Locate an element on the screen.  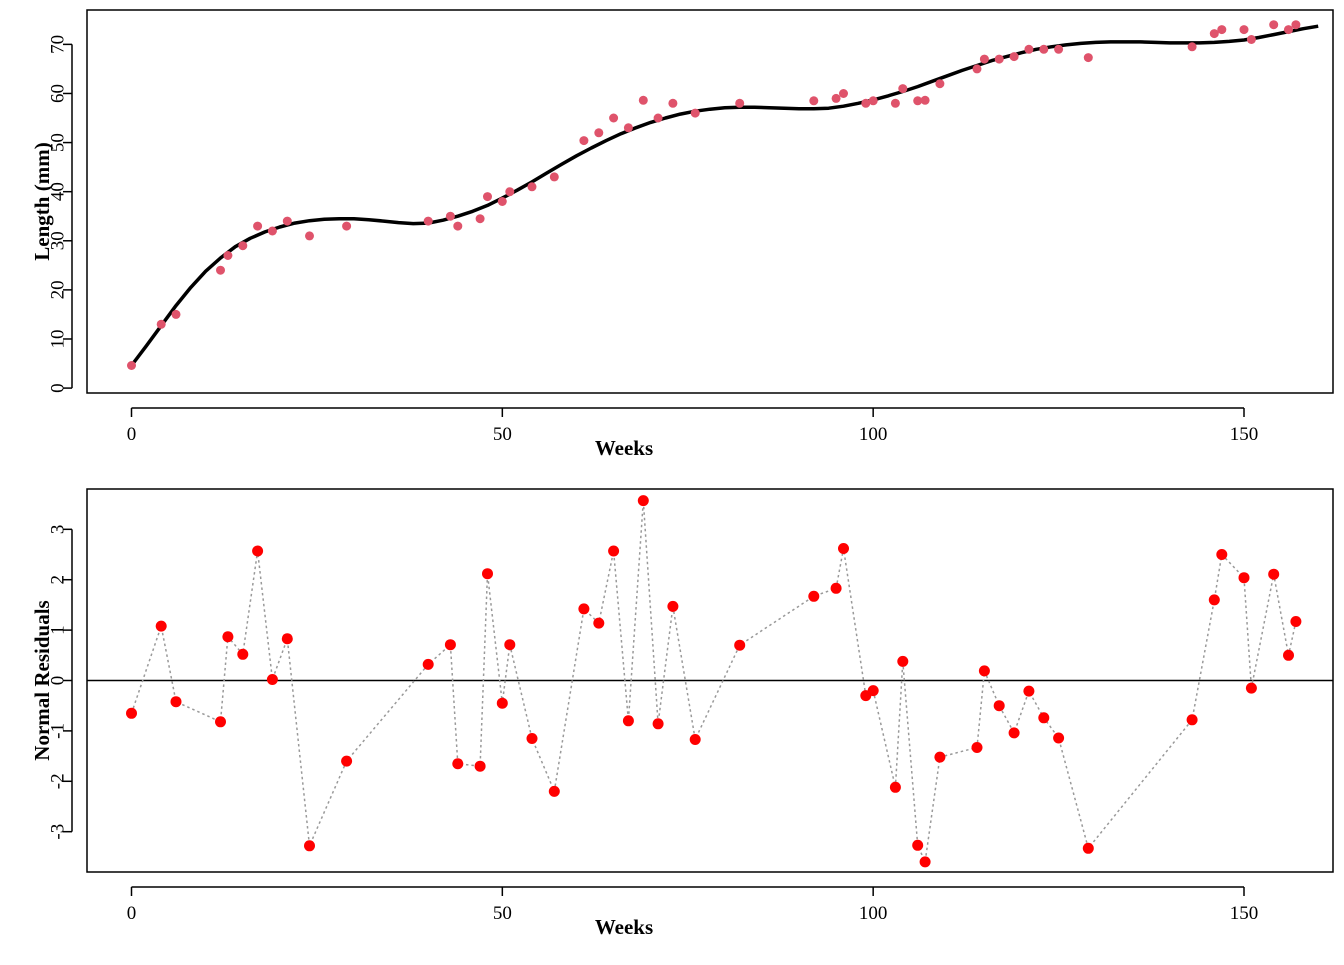
growth-y-axis: 0 10 20 30 40 50 60 70 is located at coordinates (60, 214).